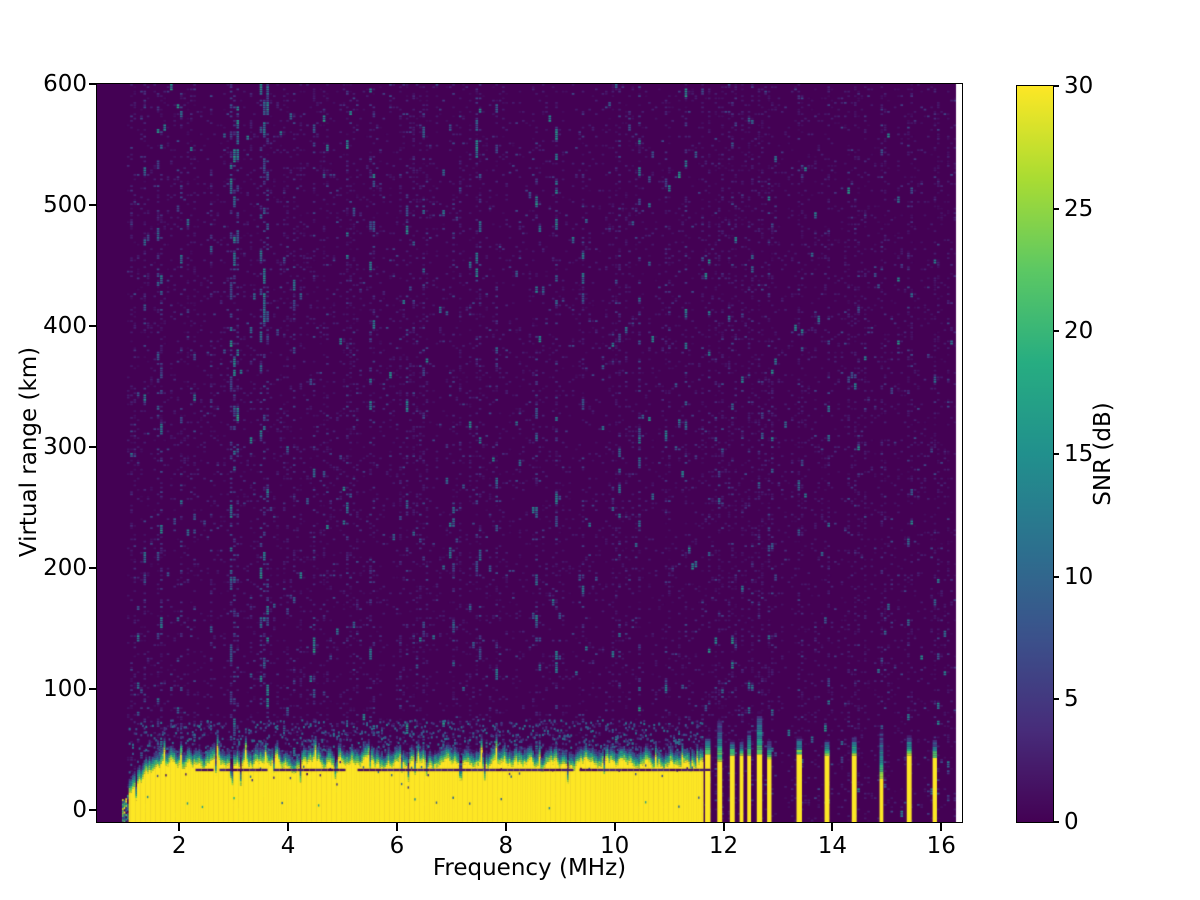 This screenshot has width=1200, height=900. What do you see at coordinates (1079, 331) in the screenshot?
I see `colorbar-tick-label: 20` at bounding box center [1079, 331].